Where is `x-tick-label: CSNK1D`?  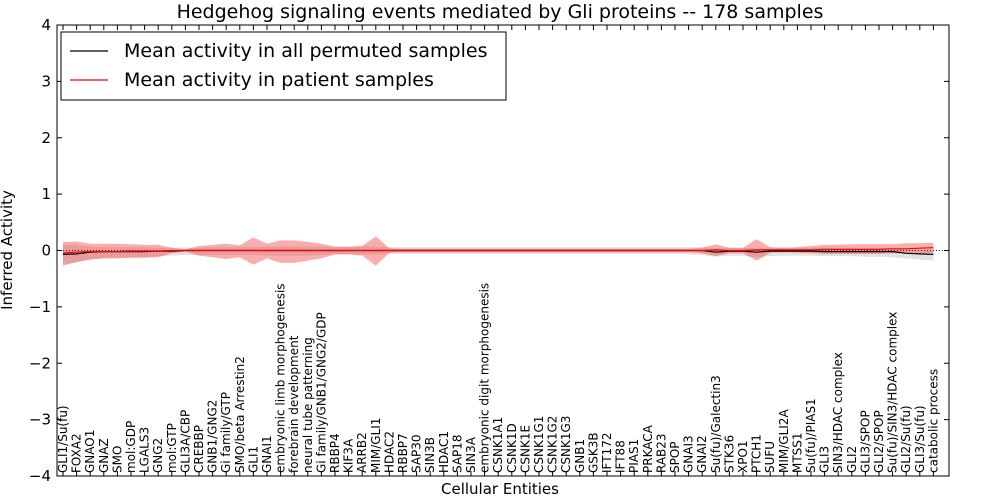
x-tick-label: CSNK1D is located at coordinates (512, 448).